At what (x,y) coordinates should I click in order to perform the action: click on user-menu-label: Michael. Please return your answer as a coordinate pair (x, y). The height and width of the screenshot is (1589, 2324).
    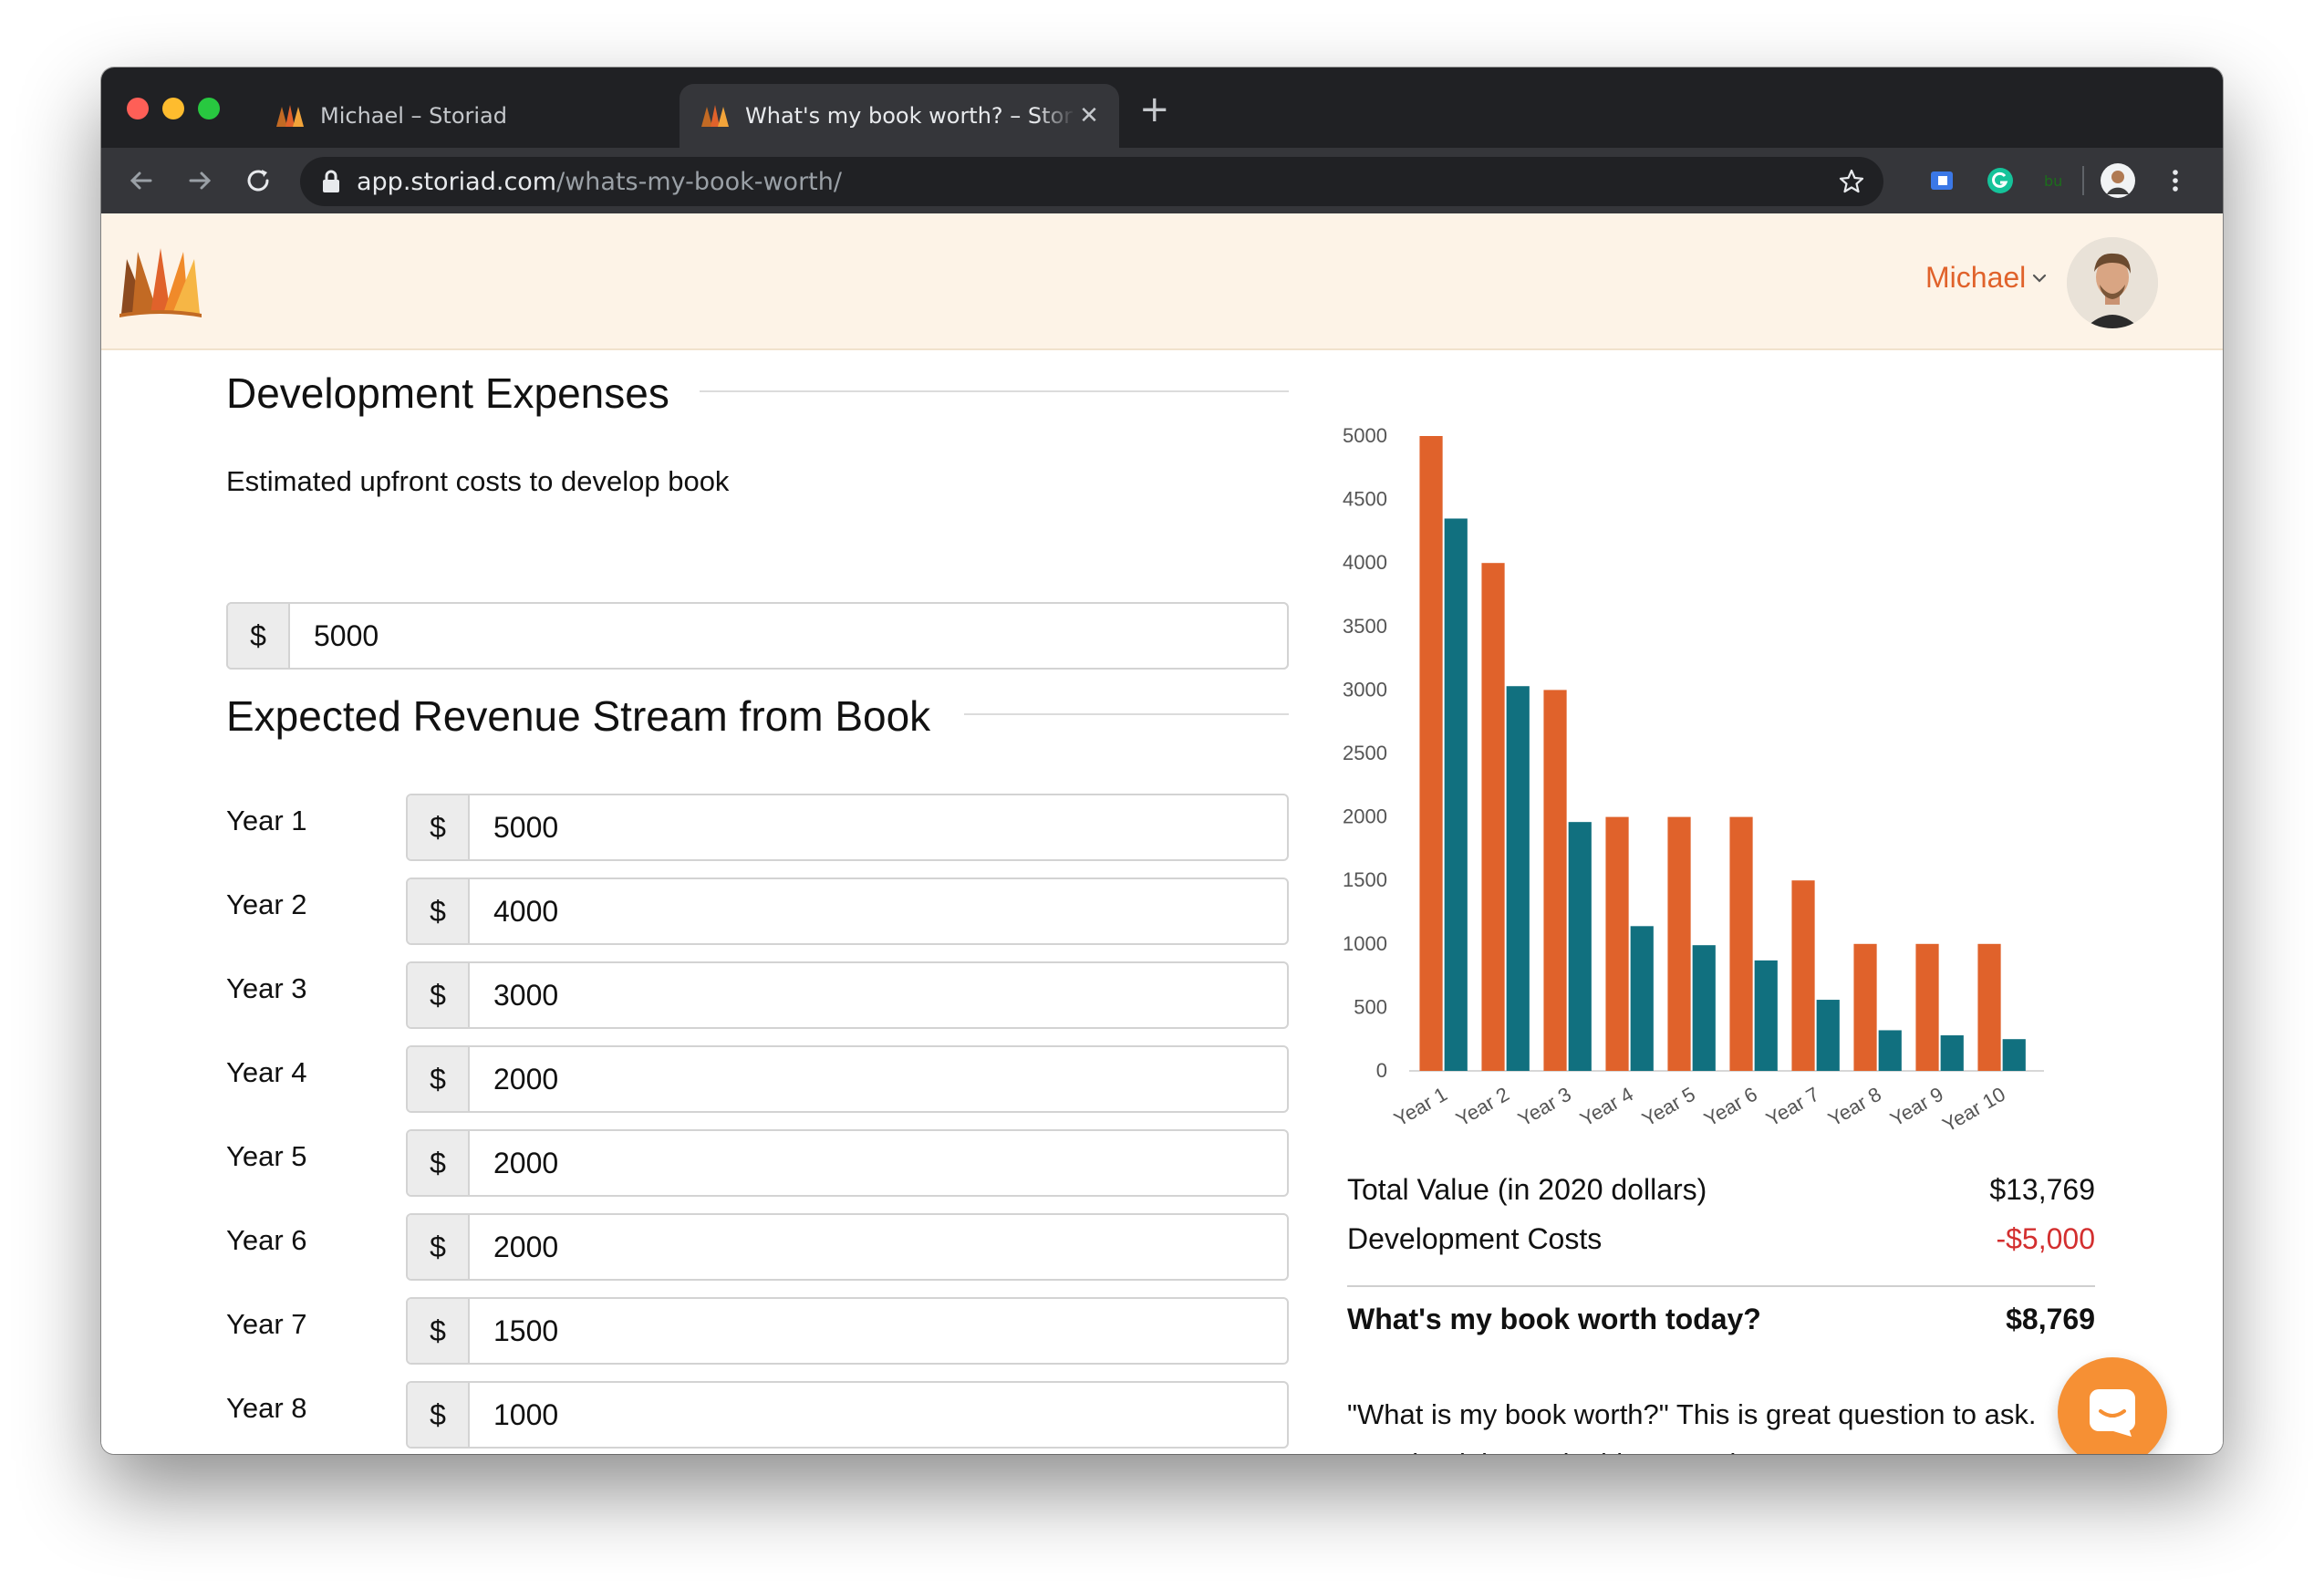
    Looking at the image, I should click on (1976, 277).